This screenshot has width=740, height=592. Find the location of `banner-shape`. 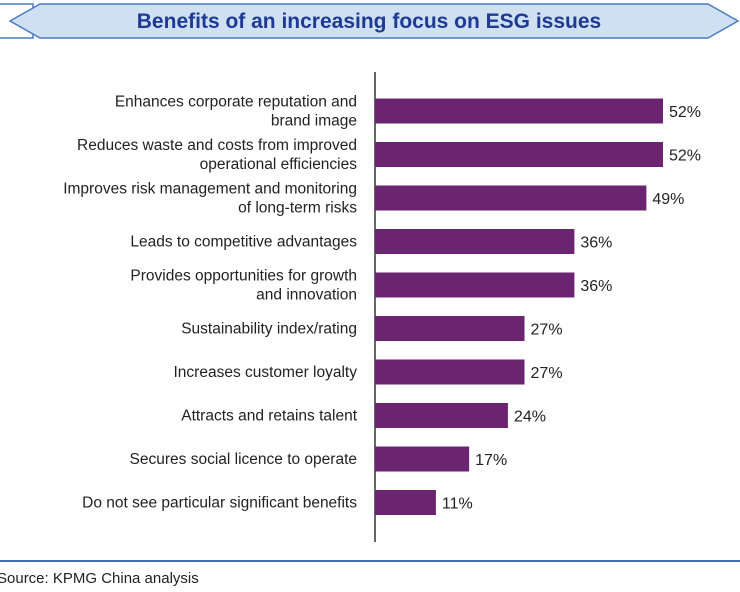

banner-shape is located at coordinates (374, 21).